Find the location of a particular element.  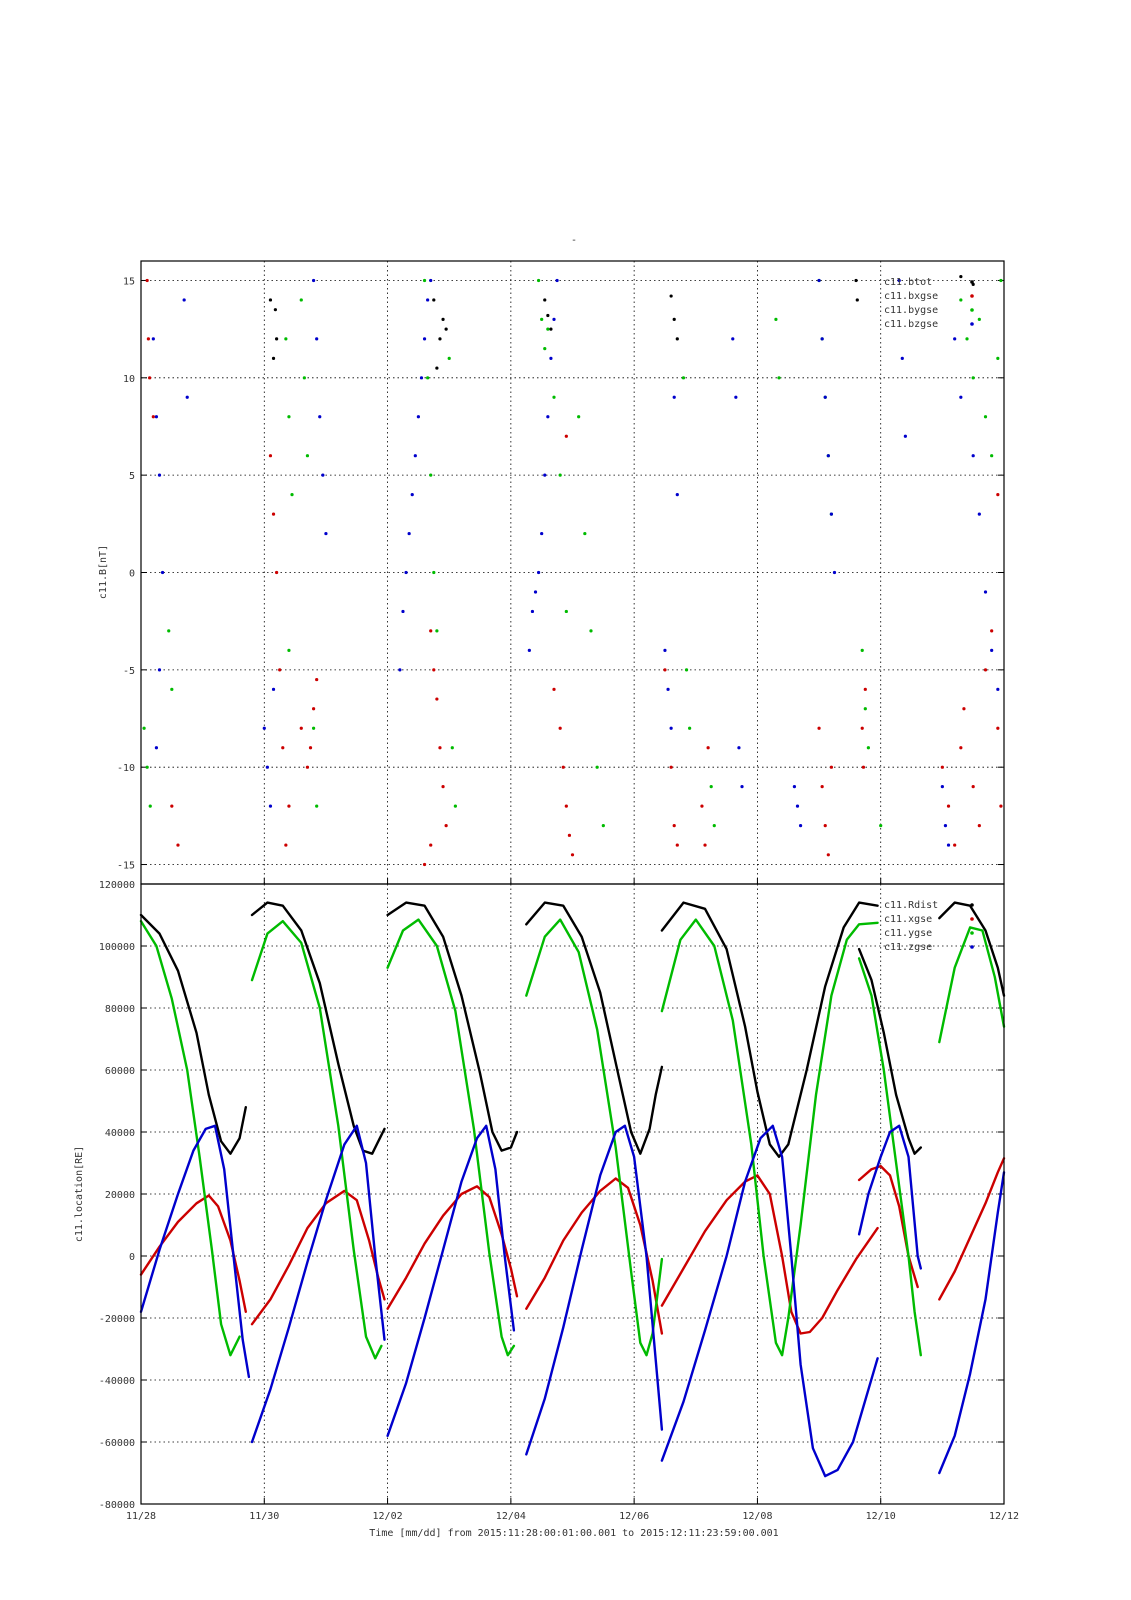

bottom-y-tick-label: 20000 is located at coordinates (120, 1195).